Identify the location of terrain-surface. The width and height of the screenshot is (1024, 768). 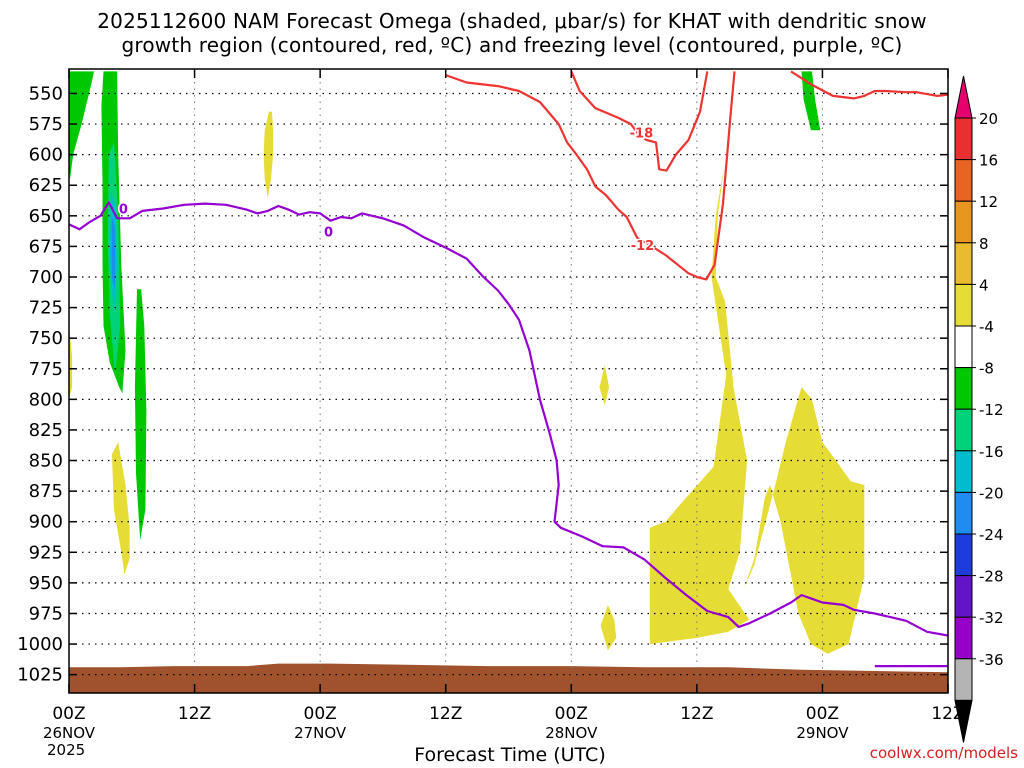
(508, 678).